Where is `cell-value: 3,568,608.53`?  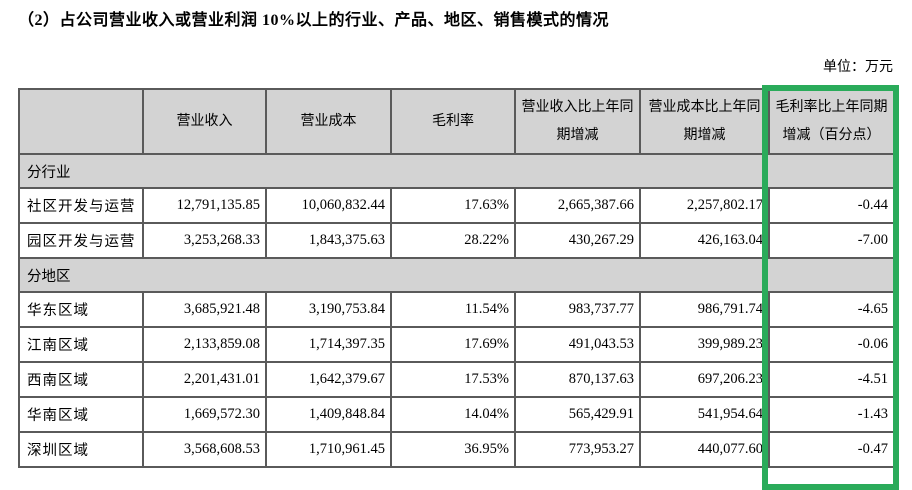
cell-value: 3,568,608.53 is located at coordinates (204, 449).